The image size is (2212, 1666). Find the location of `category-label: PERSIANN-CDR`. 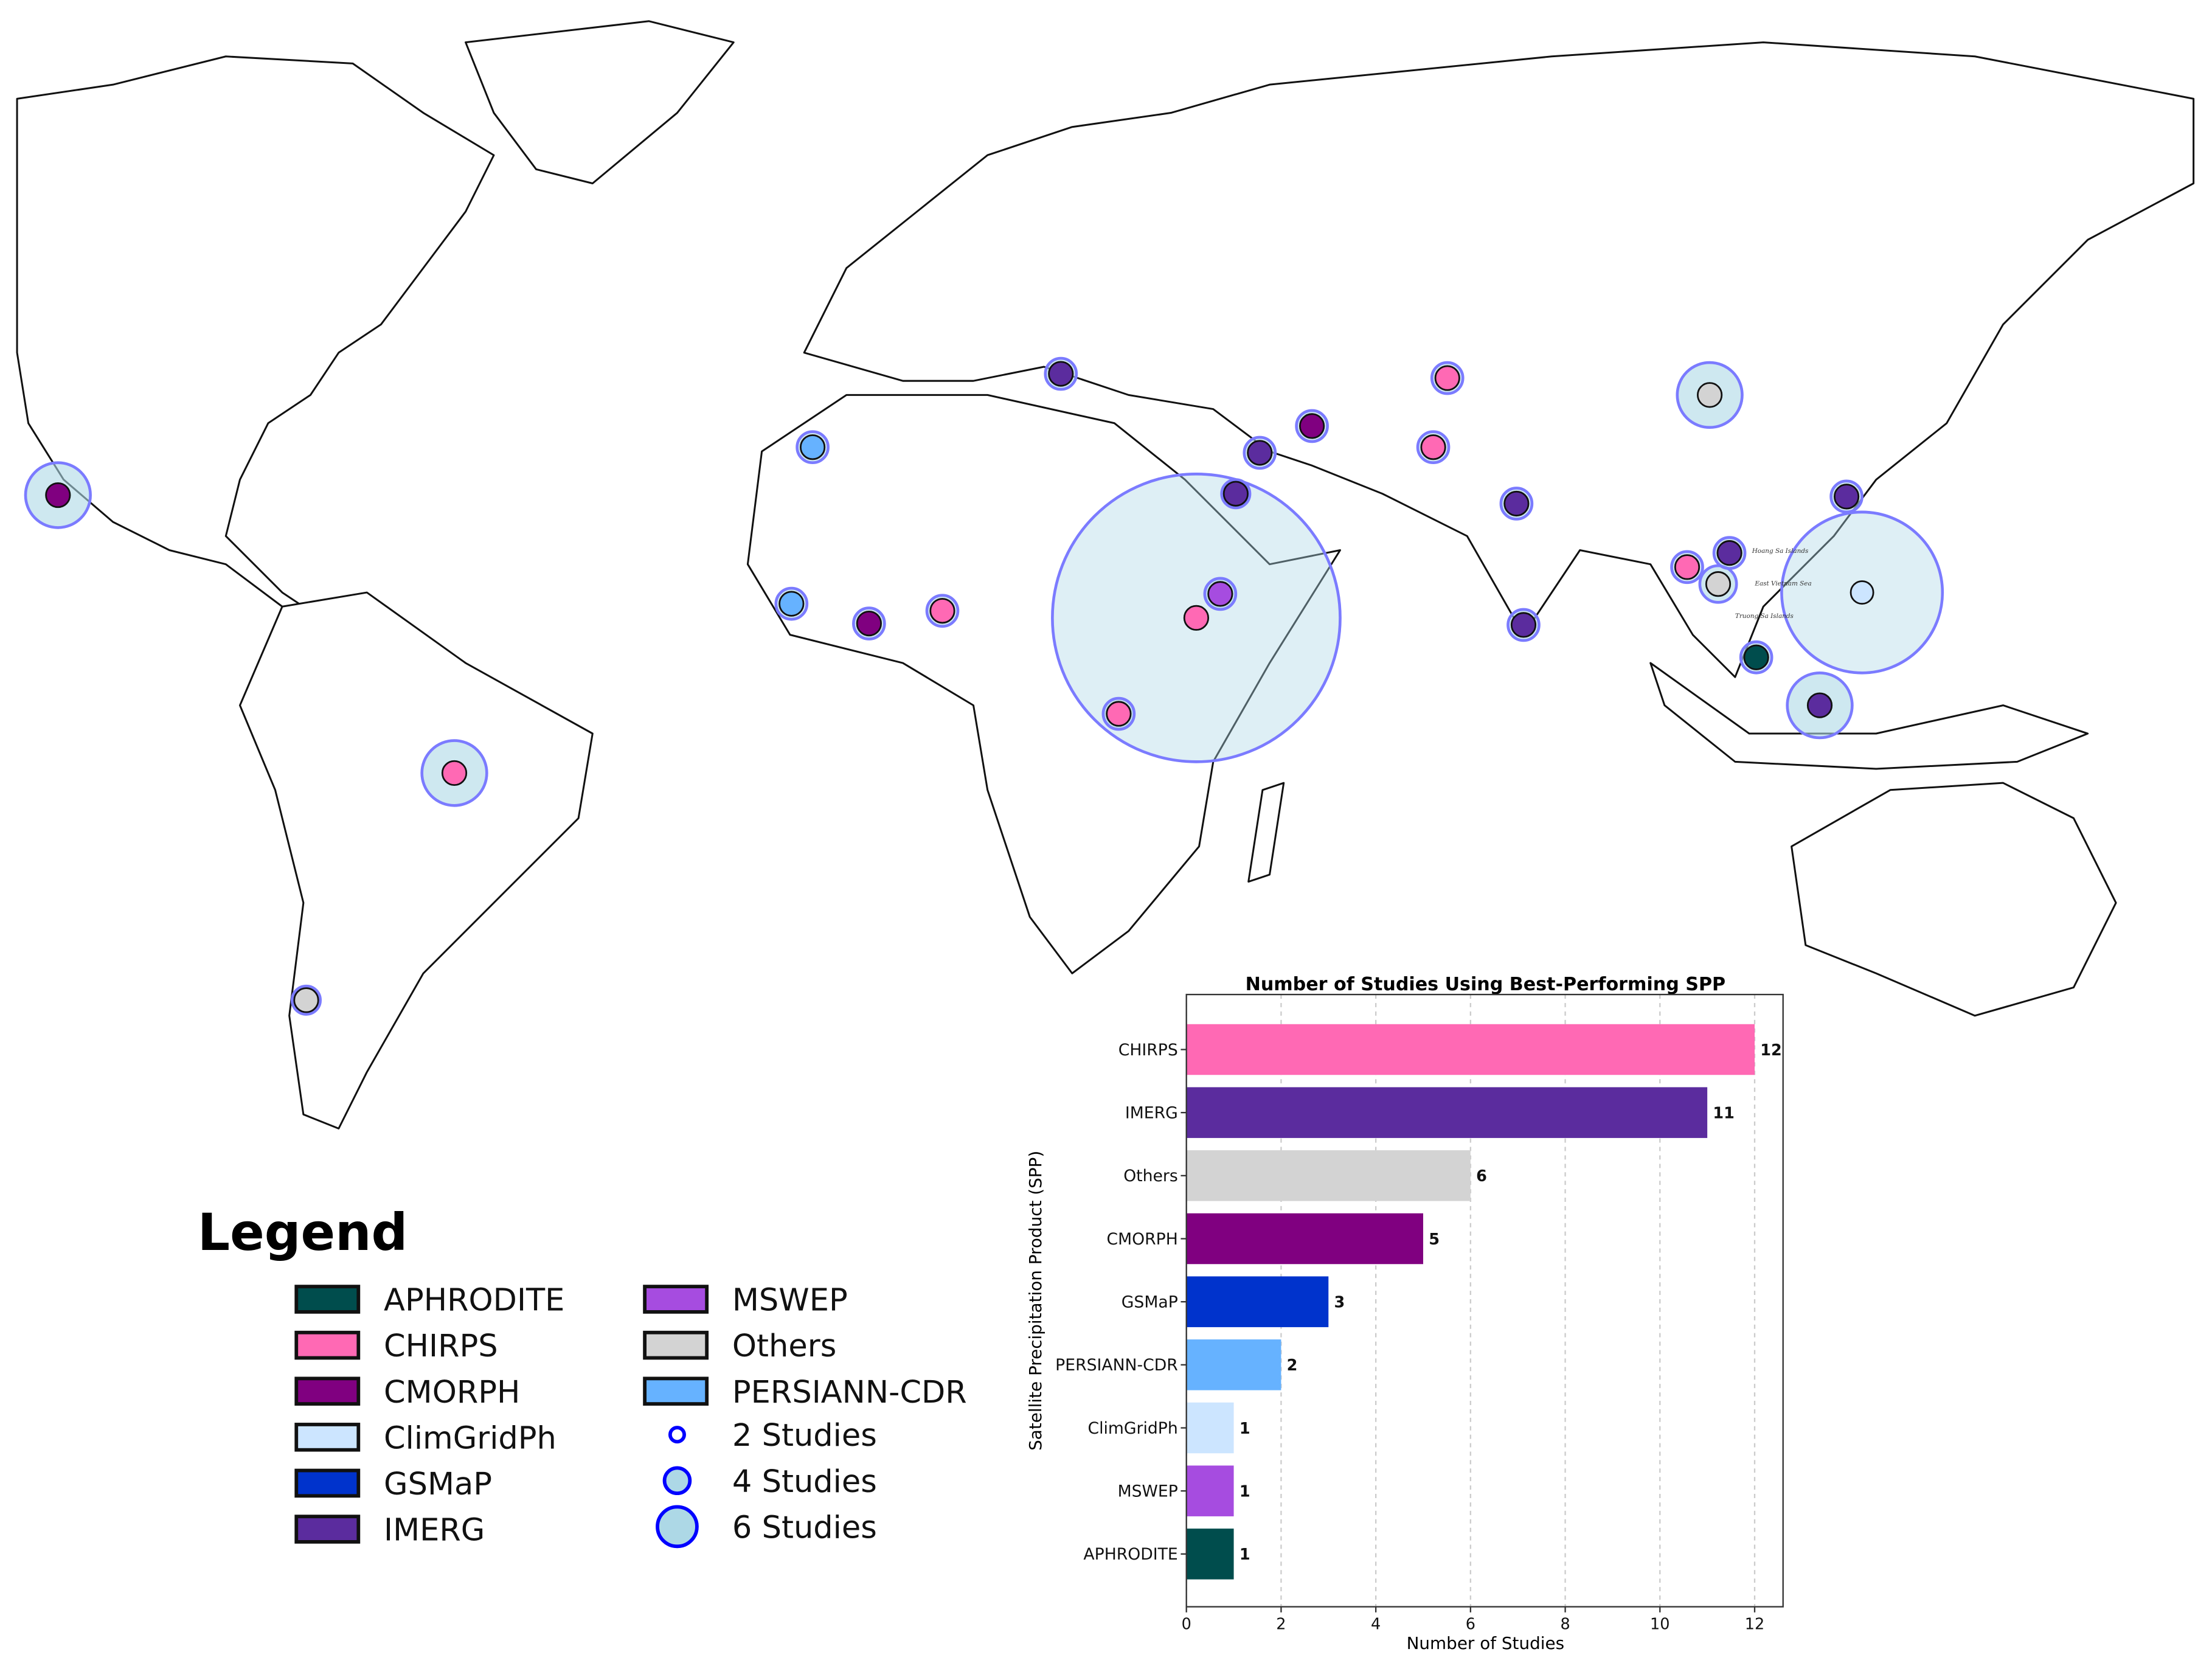

category-label: PERSIANN-CDR is located at coordinates (1116, 1365).